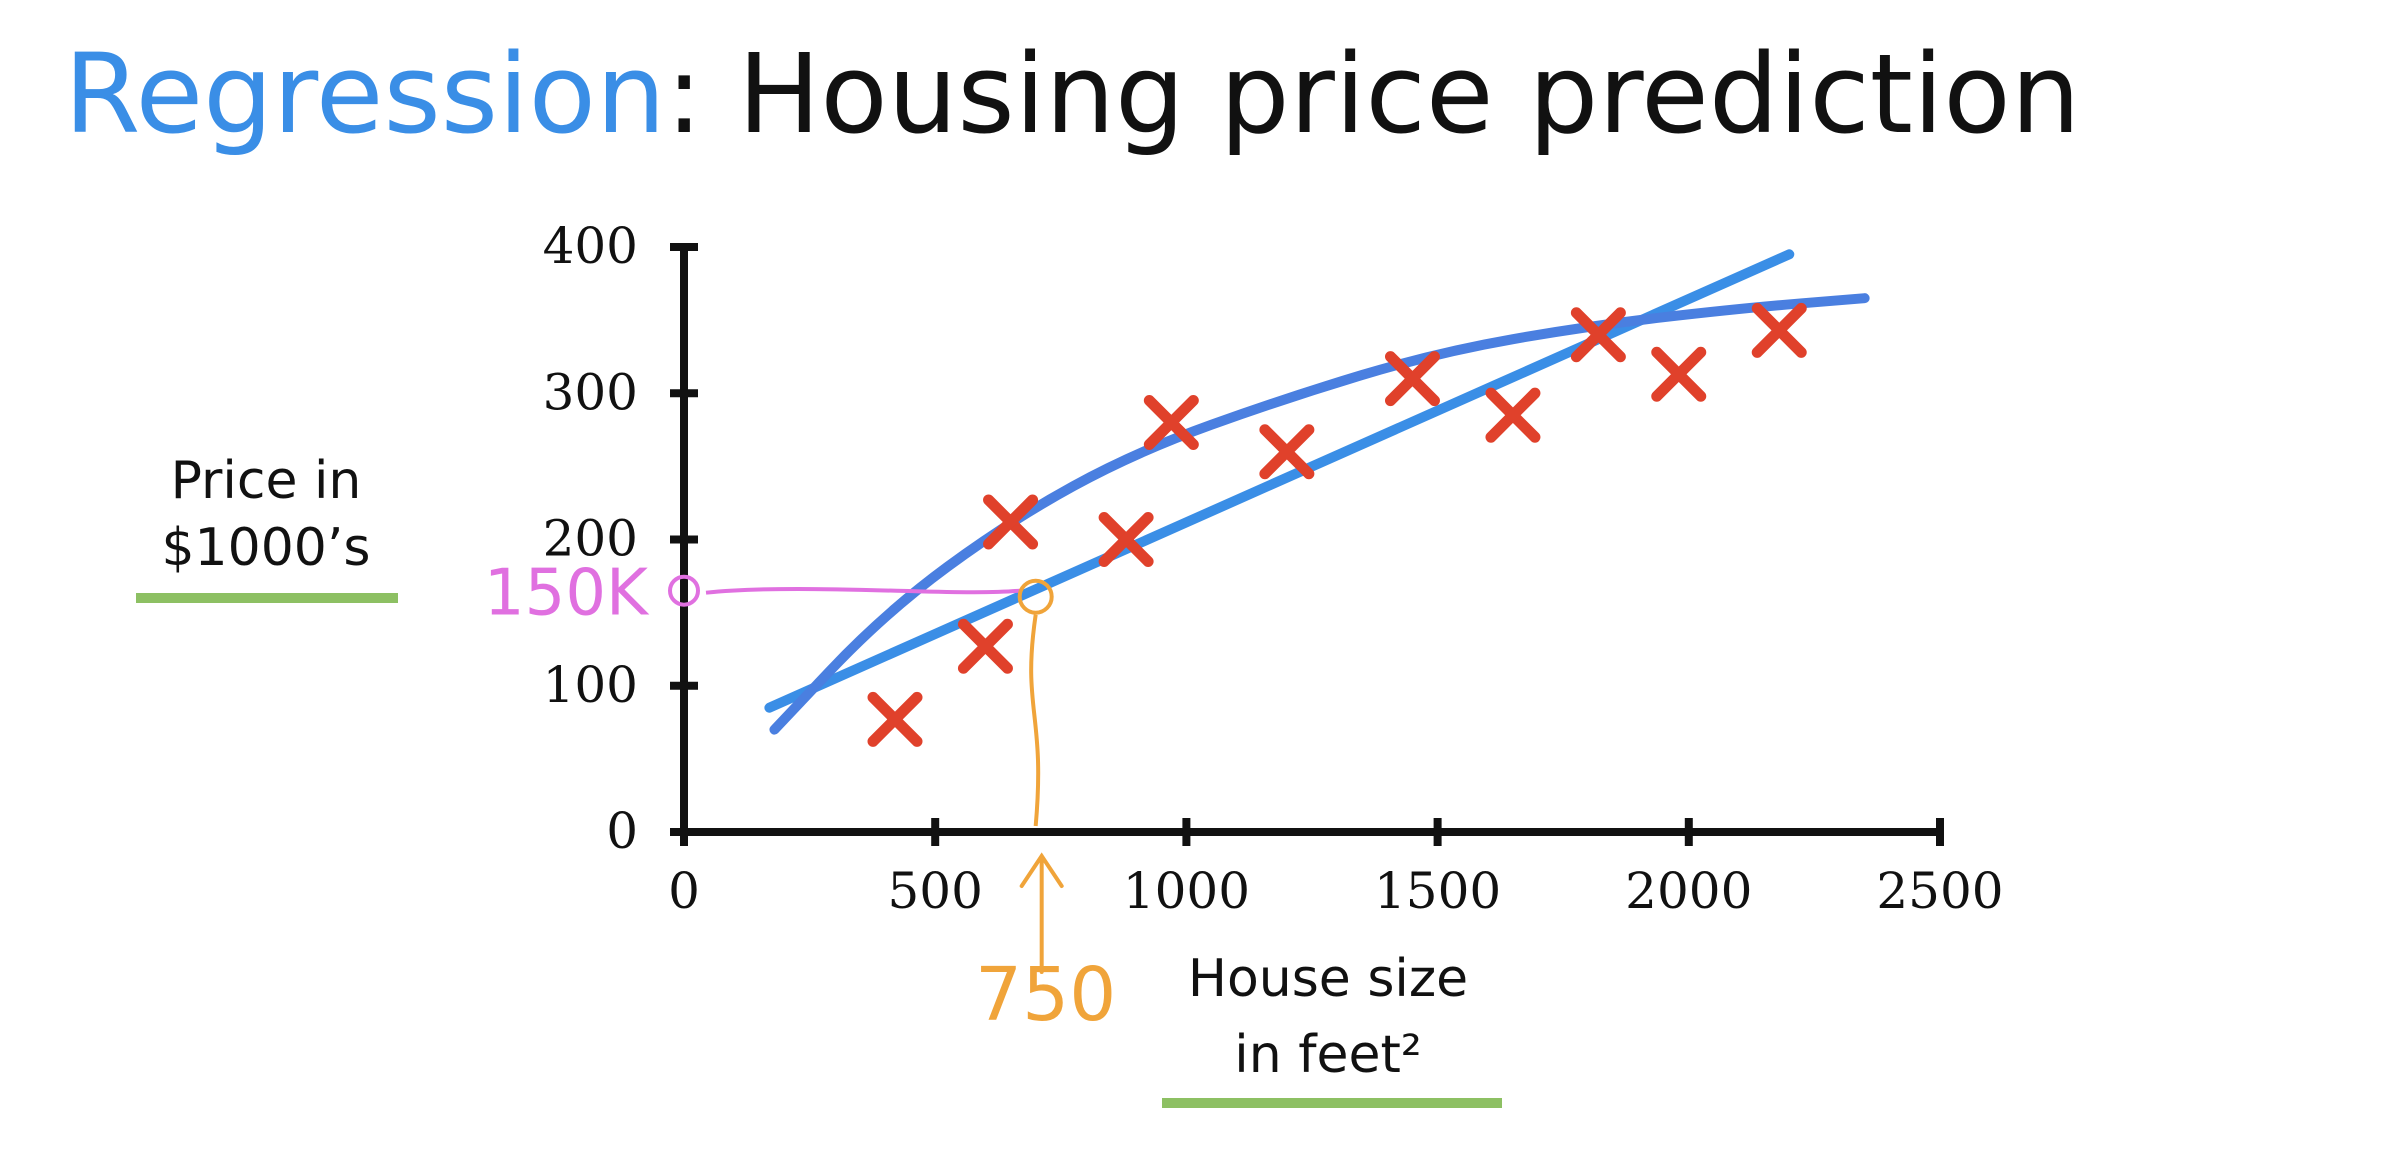  Describe the element at coordinates (567, 594) in the screenshot. I see `y-value-annotation: 150K` at that location.